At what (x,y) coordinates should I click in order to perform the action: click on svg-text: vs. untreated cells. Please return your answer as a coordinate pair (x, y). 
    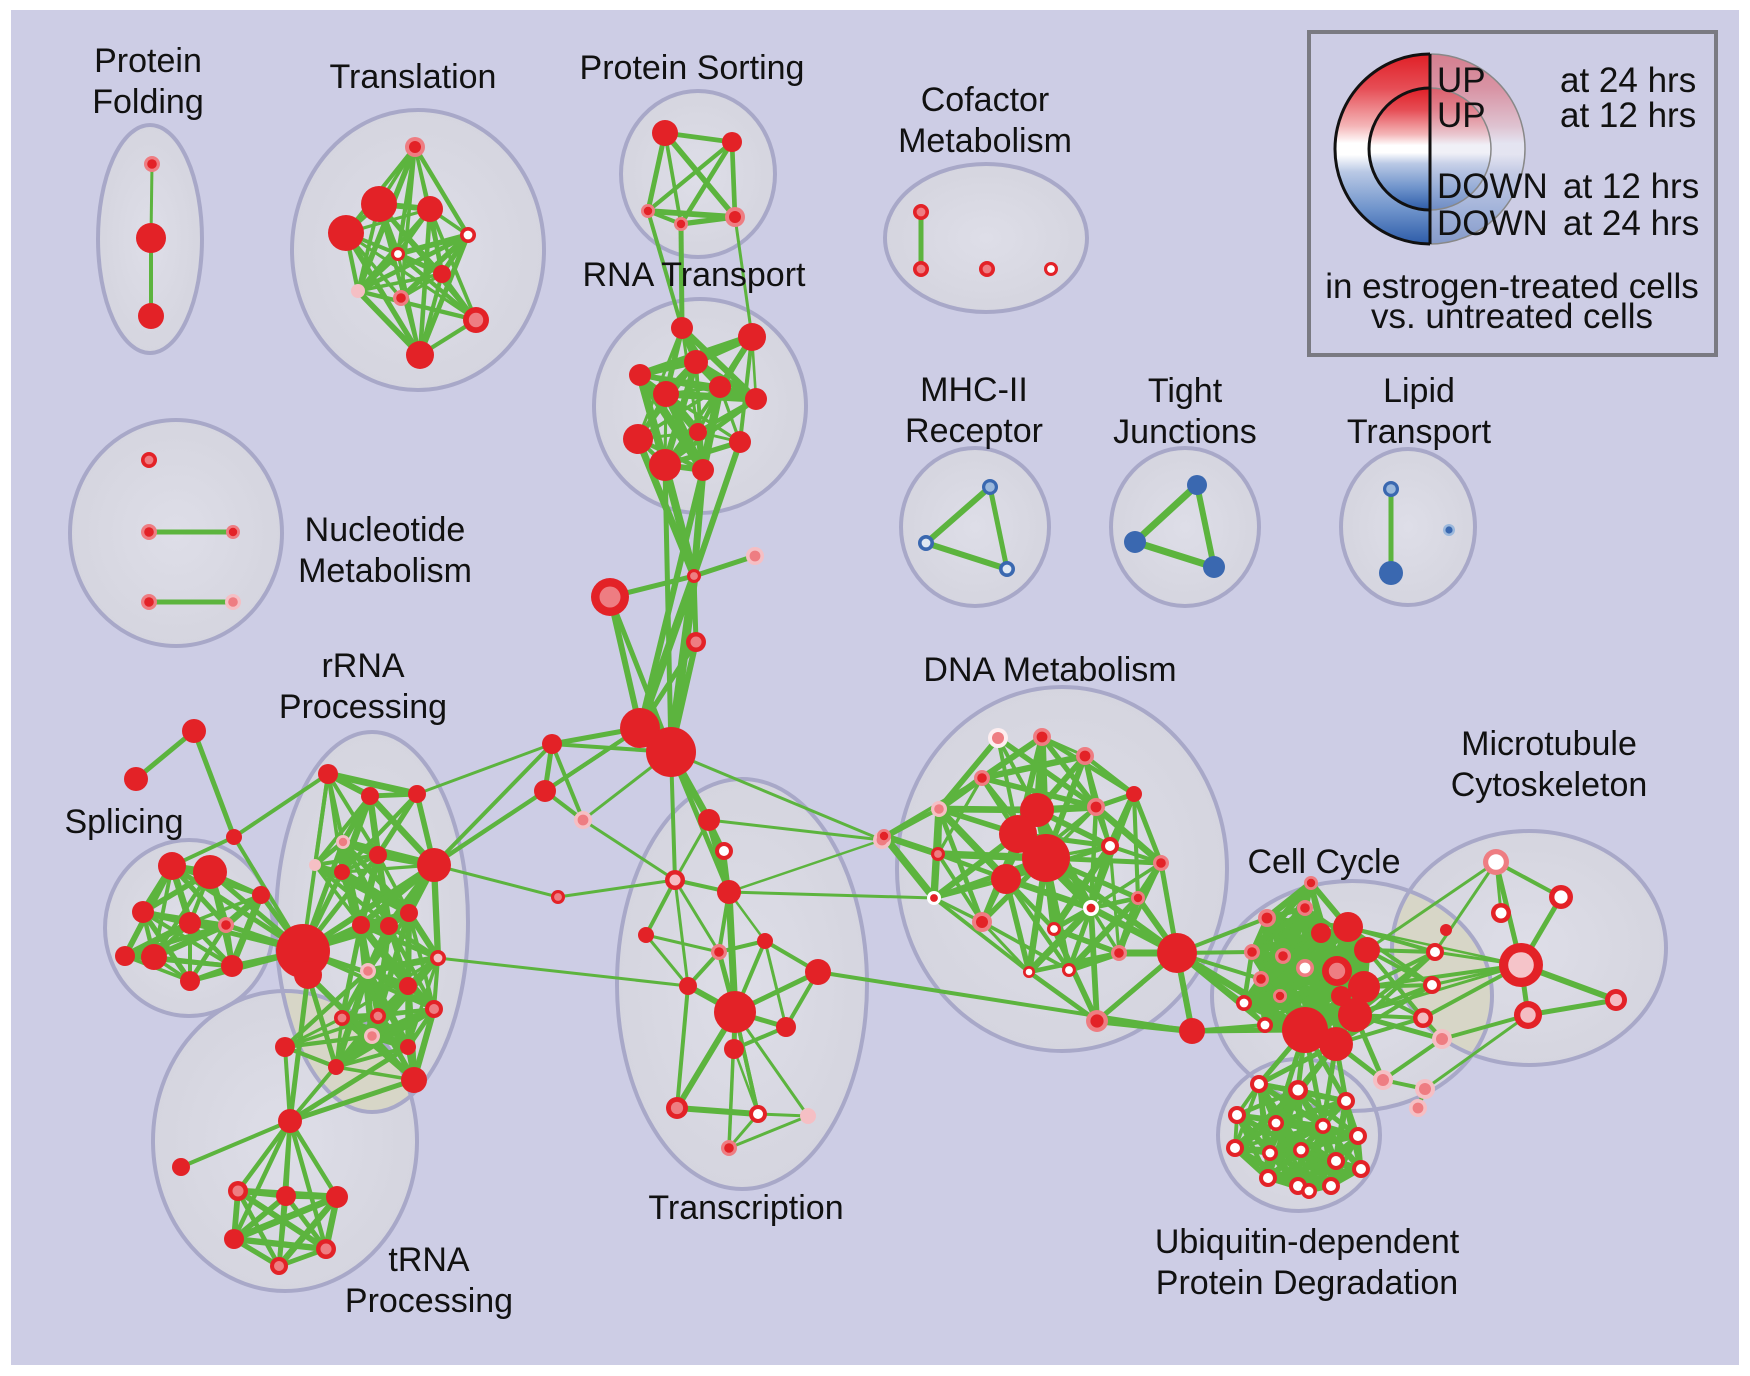
    Looking at the image, I should click on (1512, 316).